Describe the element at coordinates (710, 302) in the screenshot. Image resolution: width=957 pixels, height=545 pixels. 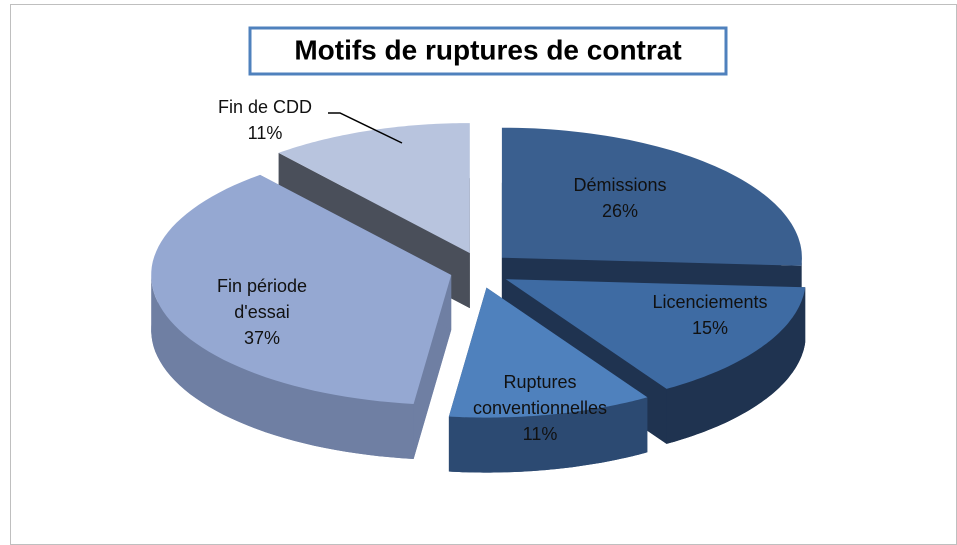
I see `label-name: Licenciements` at that location.